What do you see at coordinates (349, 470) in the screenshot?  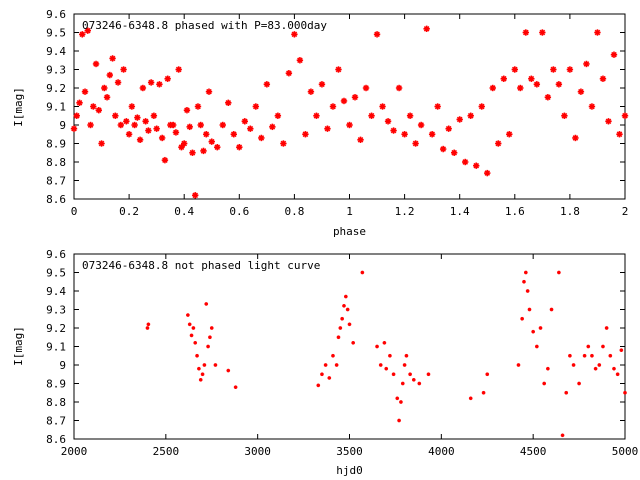 I see `unphased-x-axis-label: hjd0` at bounding box center [349, 470].